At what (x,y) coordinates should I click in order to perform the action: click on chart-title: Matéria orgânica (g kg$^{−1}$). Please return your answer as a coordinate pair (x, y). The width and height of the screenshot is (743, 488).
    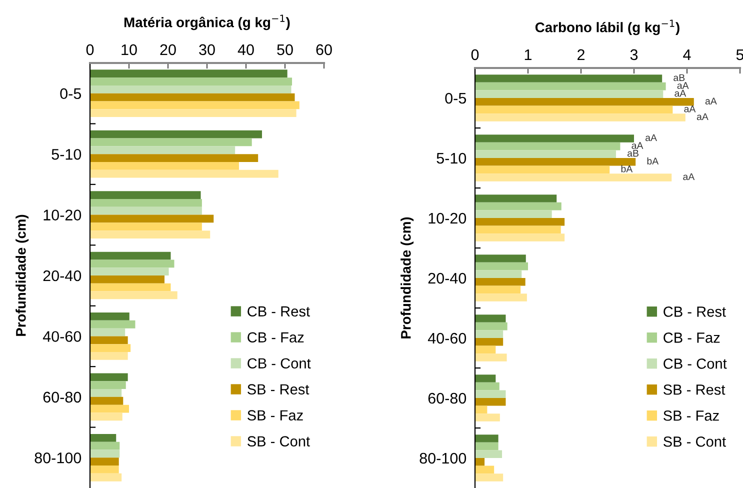
    Looking at the image, I should click on (207, 22).